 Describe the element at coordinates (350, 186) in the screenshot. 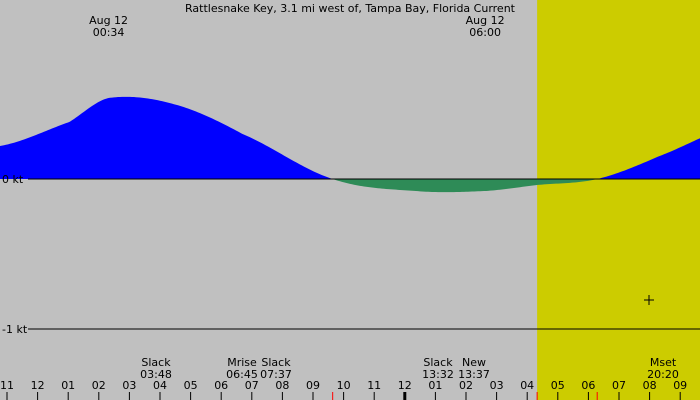

I see `ebb-area` at that location.